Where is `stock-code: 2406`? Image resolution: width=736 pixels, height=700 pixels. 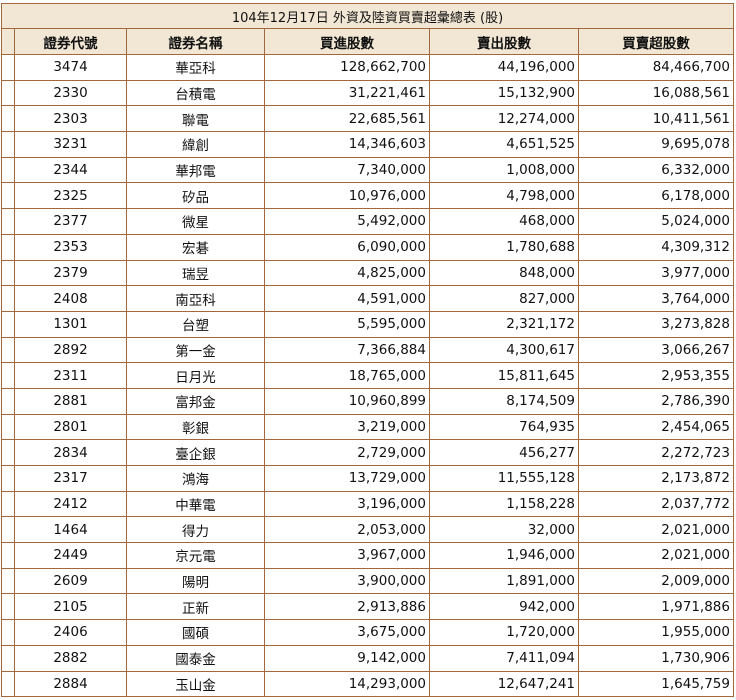
stock-code: 2406 is located at coordinates (70, 632).